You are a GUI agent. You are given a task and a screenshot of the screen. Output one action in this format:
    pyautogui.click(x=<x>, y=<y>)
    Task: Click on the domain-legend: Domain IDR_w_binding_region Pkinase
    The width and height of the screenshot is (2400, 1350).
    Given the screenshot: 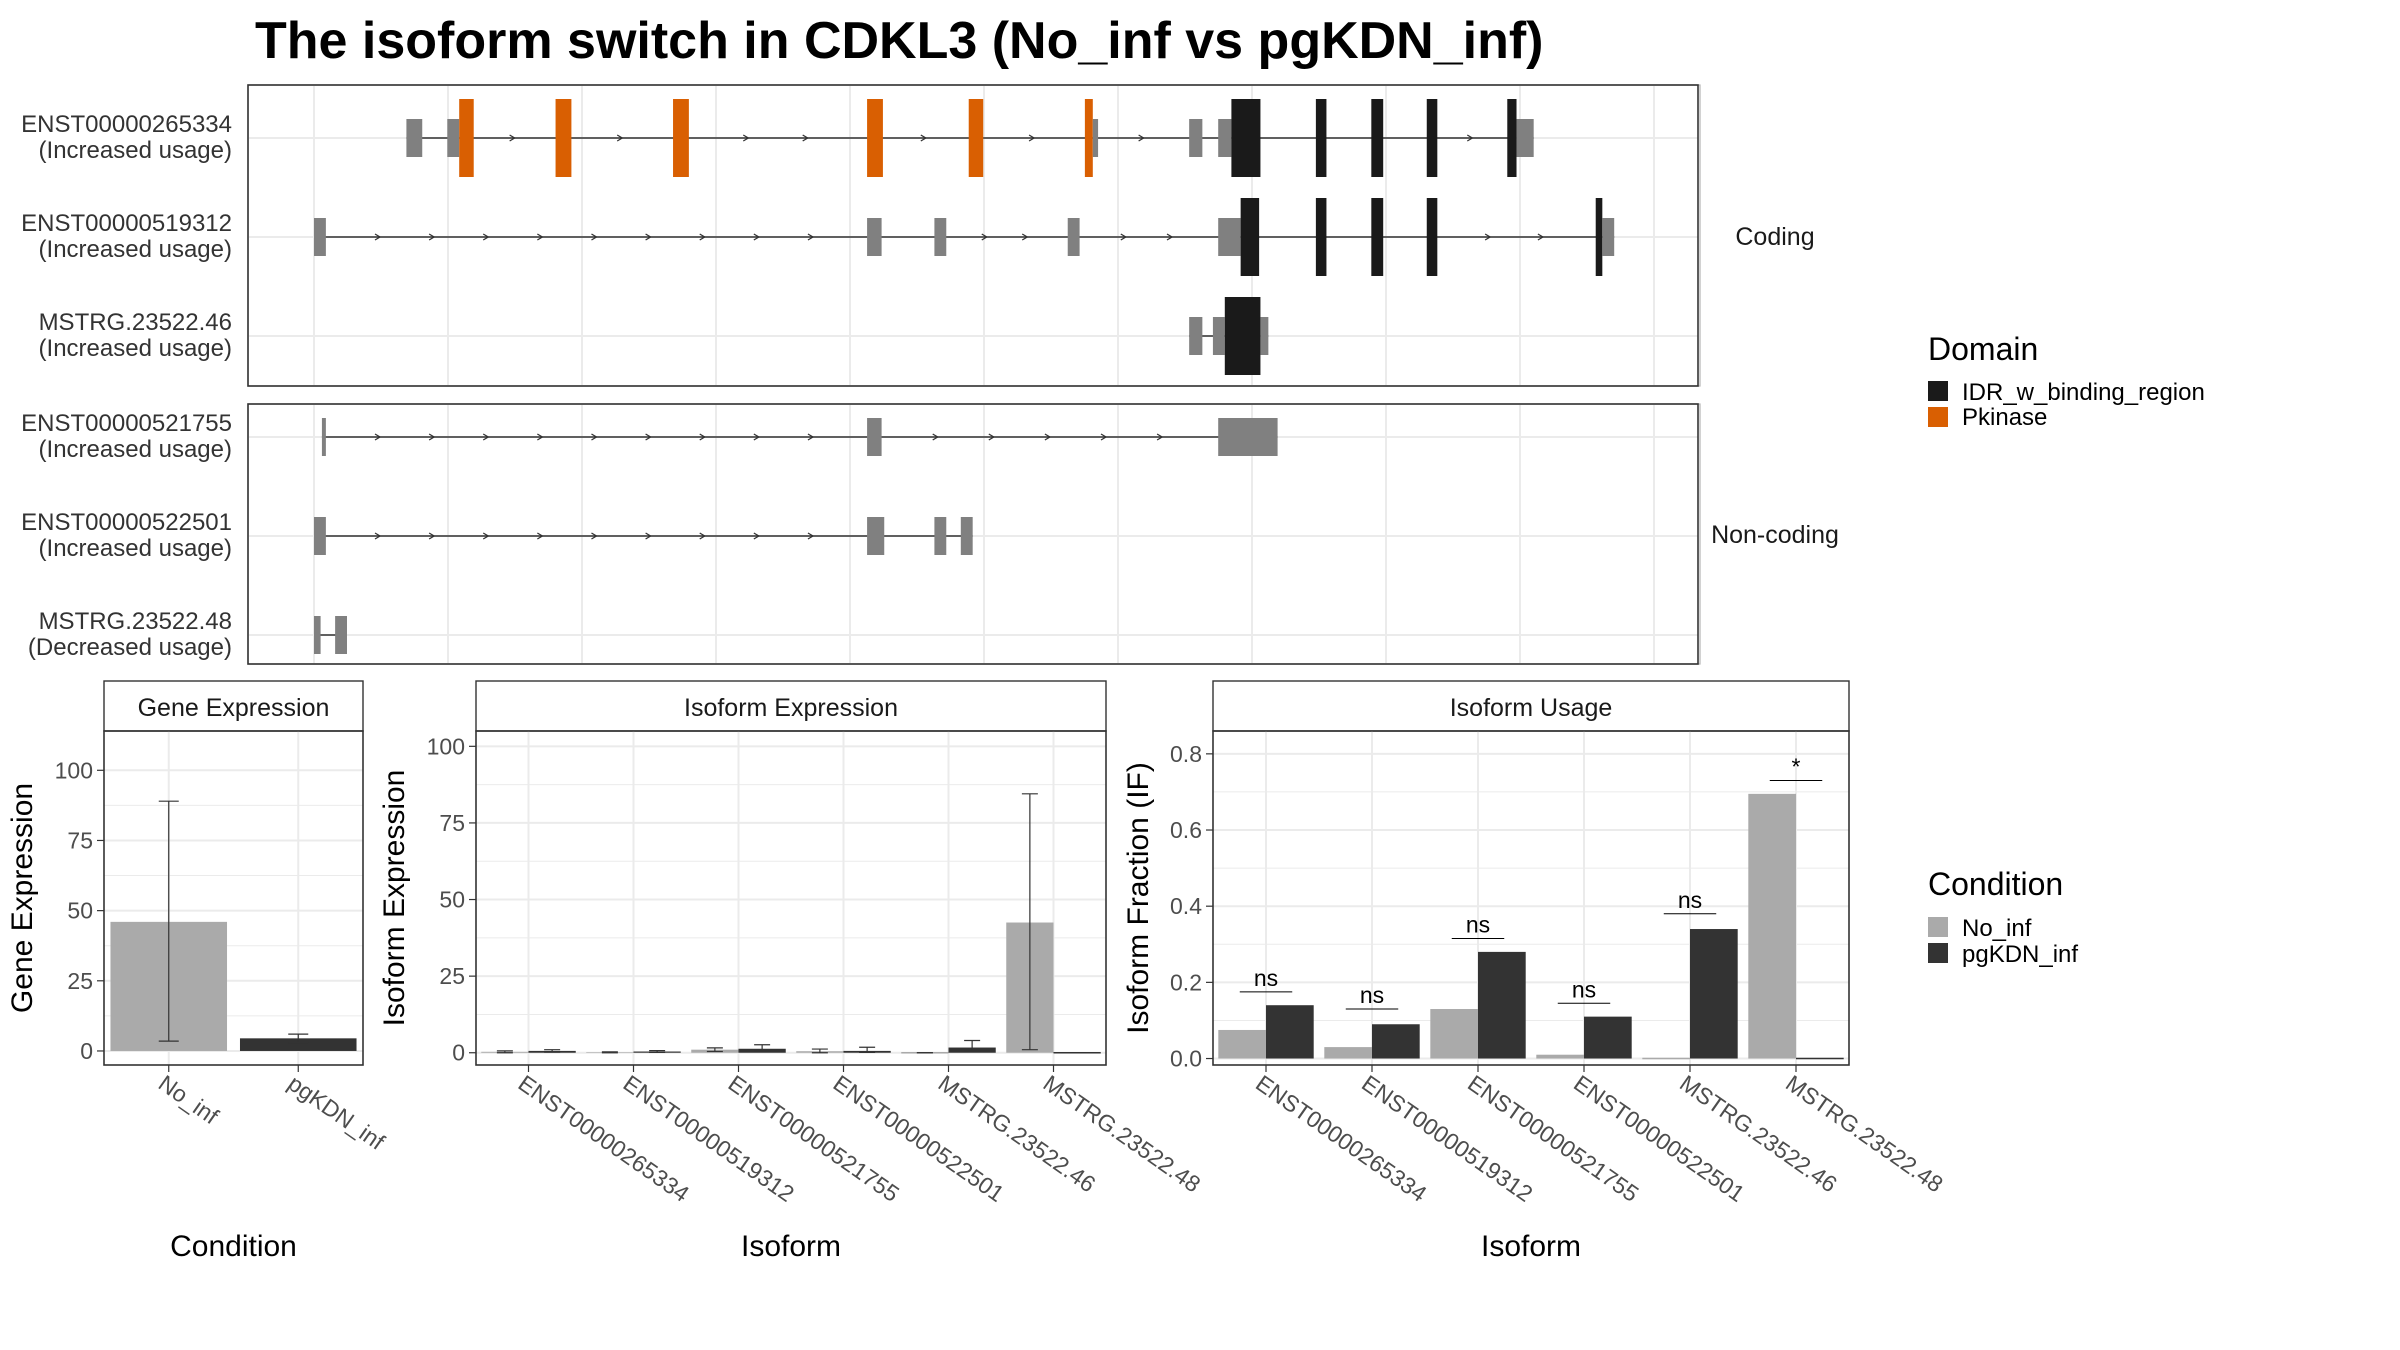 What is the action you would take?
    pyautogui.click(x=2066, y=381)
    